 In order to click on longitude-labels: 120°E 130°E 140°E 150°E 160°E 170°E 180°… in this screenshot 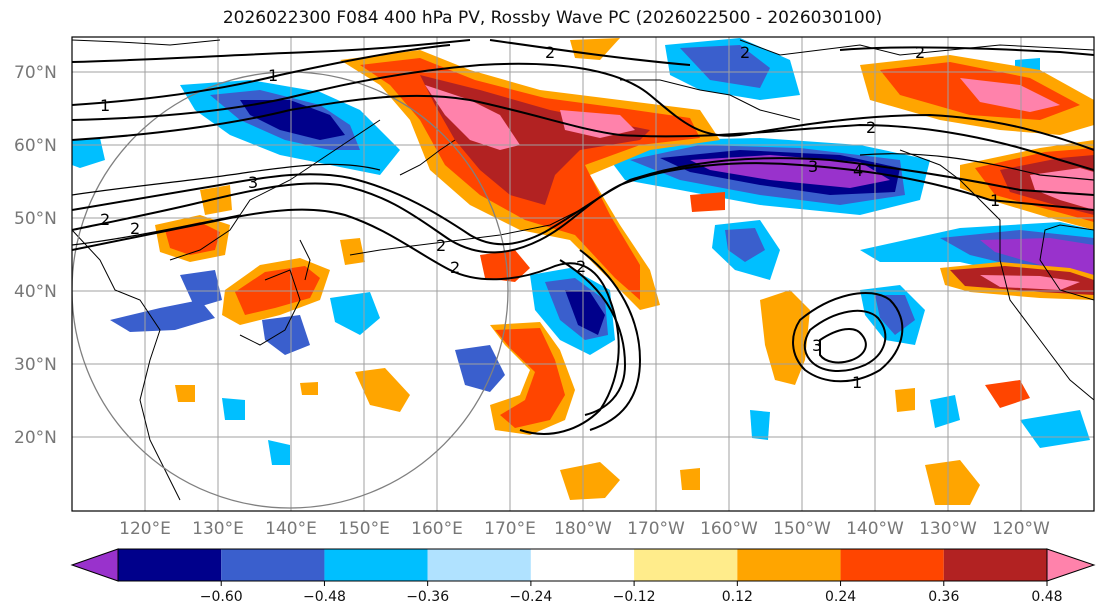, I will do `click(584, 529)`.